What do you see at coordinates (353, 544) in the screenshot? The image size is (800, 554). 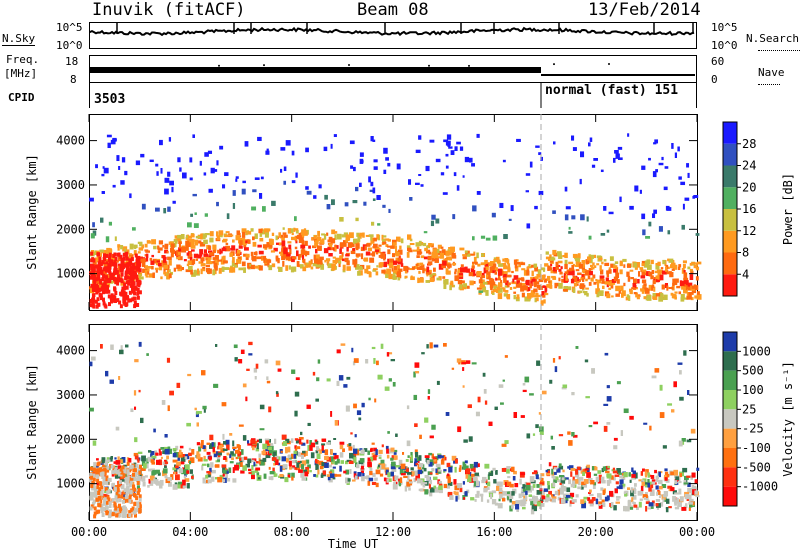 I see `x-axis-label: Time UT` at bounding box center [353, 544].